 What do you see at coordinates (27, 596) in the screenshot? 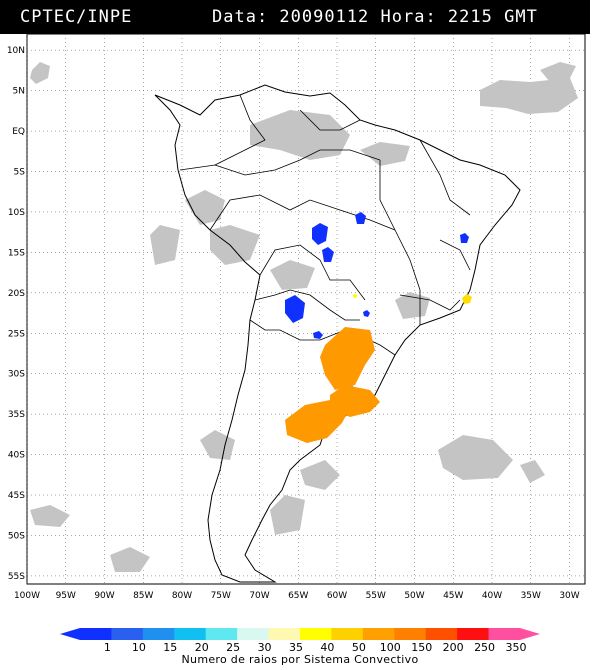
I see `lon-label: 100W` at bounding box center [27, 596].